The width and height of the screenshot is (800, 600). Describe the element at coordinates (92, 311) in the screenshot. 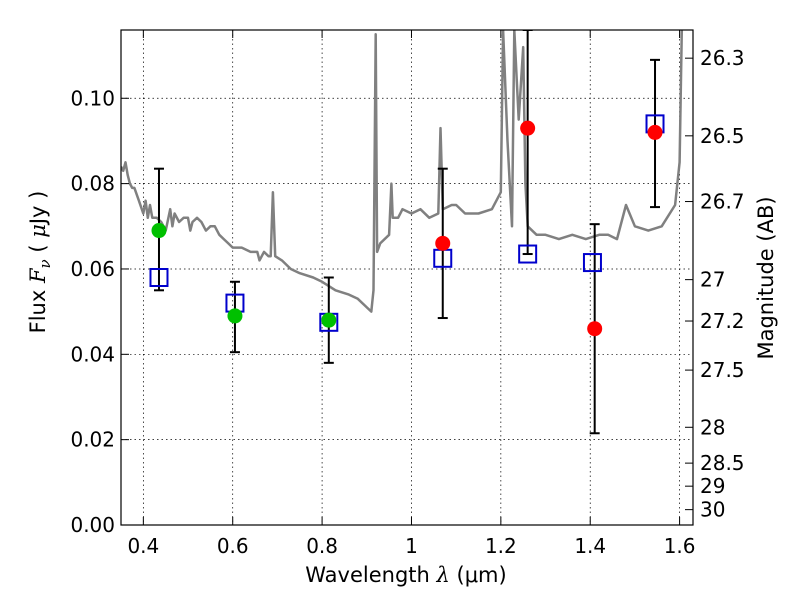

I see `y-tick-labels: 0.00 0.02 0.04 0.06 0.08 0.10` at that location.